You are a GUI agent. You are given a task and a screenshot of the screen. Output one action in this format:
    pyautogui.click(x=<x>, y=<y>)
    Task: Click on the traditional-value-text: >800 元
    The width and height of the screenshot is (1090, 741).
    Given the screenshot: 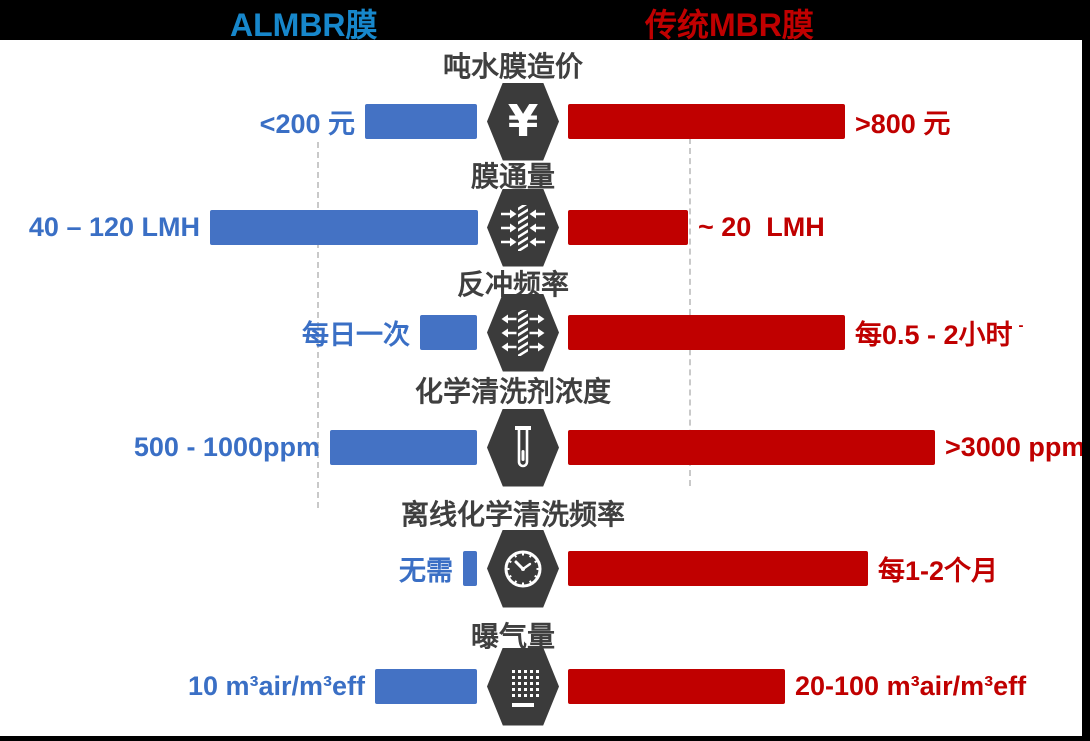 What is the action you would take?
    pyautogui.click(x=903, y=124)
    